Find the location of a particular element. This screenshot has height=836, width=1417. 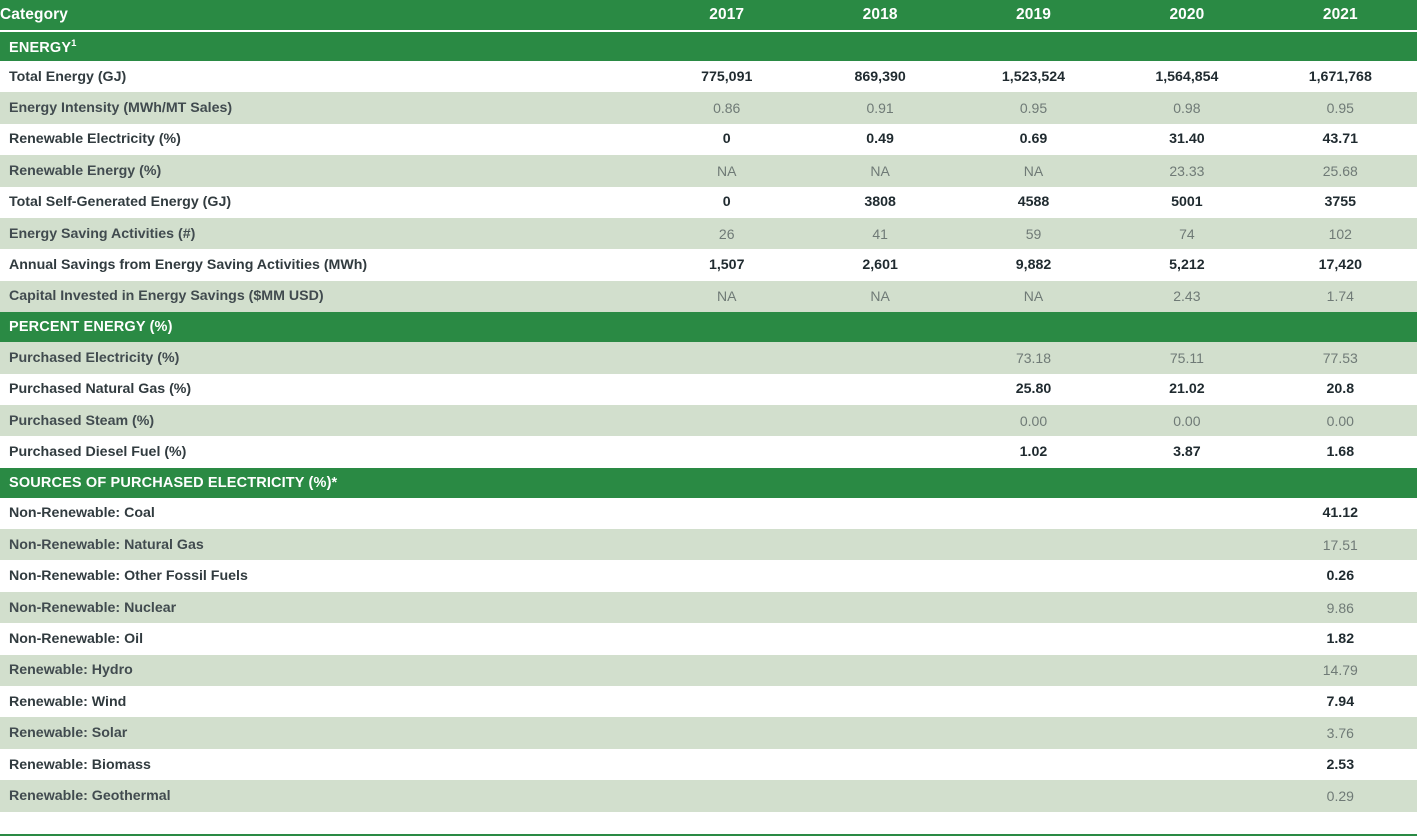

row-label-total-self-generated-energy-gj: Total Self-Generated Energy (GJ) is located at coordinates (120, 202).